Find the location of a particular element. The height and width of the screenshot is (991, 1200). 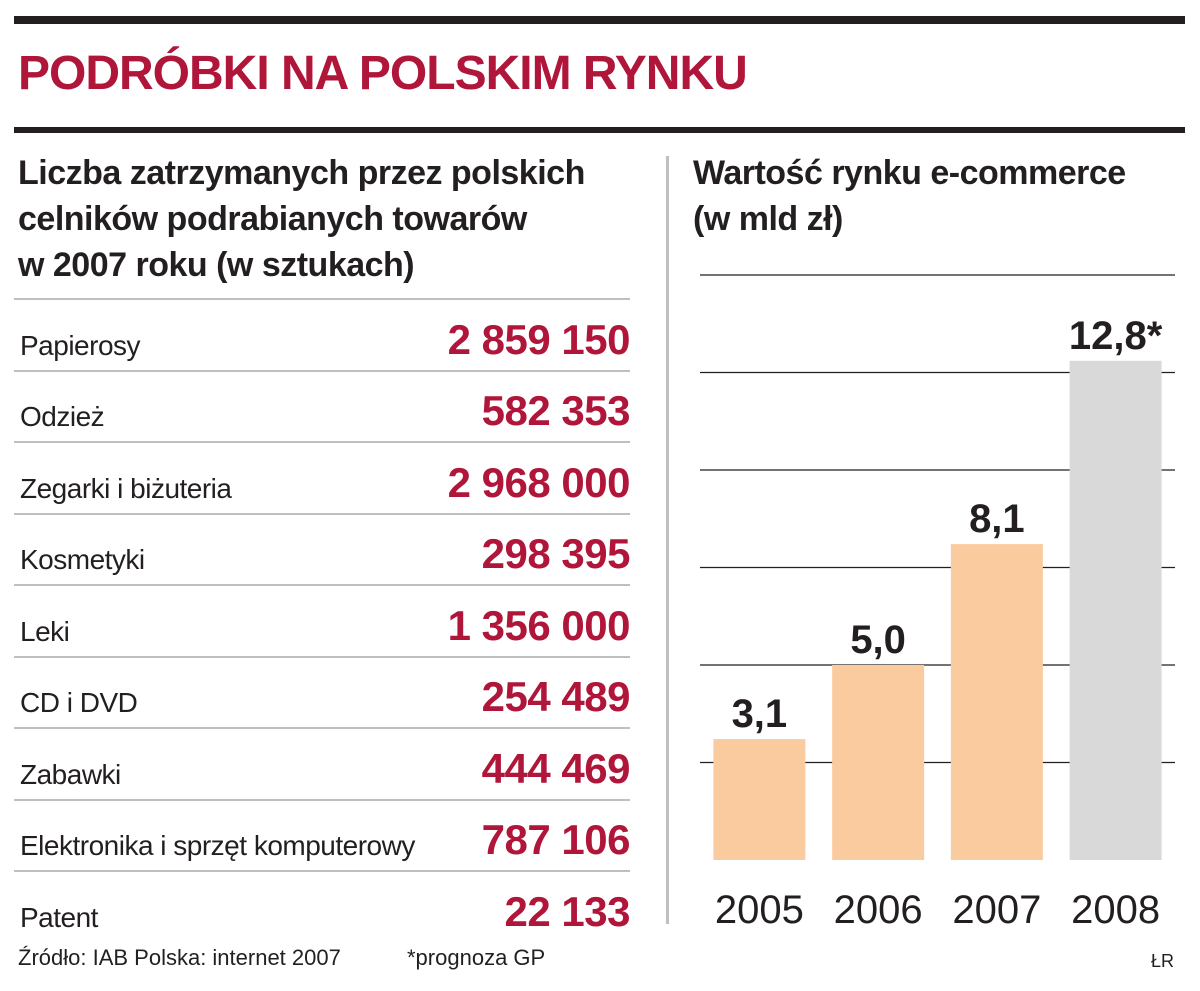

row-label: CD i DVD is located at coordinates (79, 702).